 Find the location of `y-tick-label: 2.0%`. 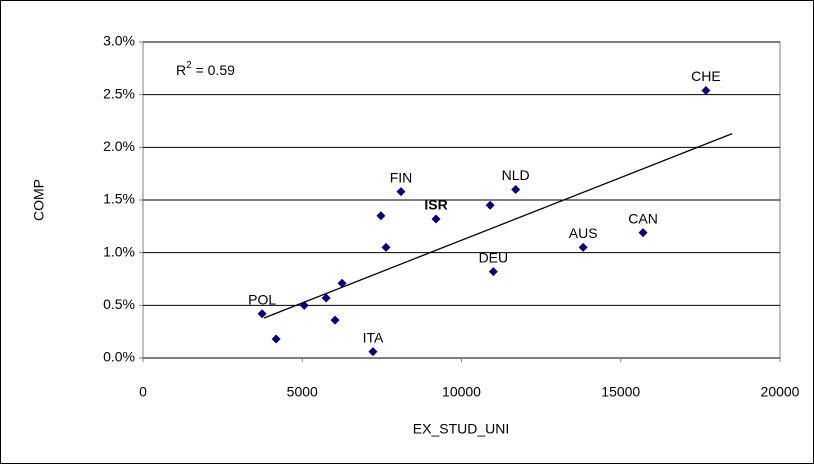

y-tick-label: 2.0% is located at coordinates (119, 146).